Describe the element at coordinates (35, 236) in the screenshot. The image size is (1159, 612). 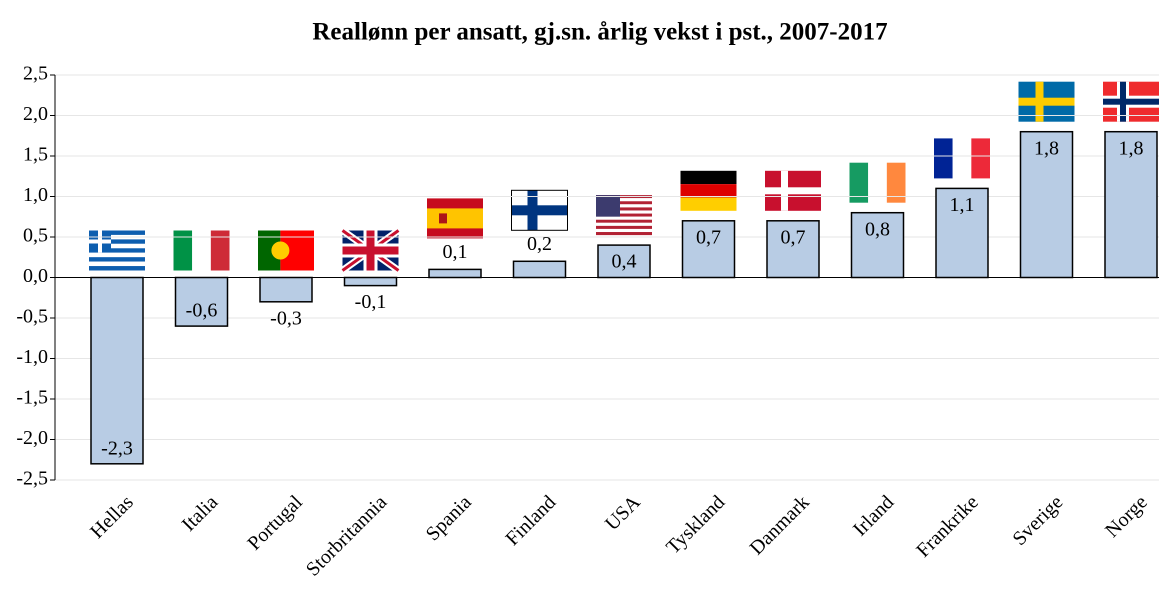
I see `y-tick-label: 0,5` at that location.